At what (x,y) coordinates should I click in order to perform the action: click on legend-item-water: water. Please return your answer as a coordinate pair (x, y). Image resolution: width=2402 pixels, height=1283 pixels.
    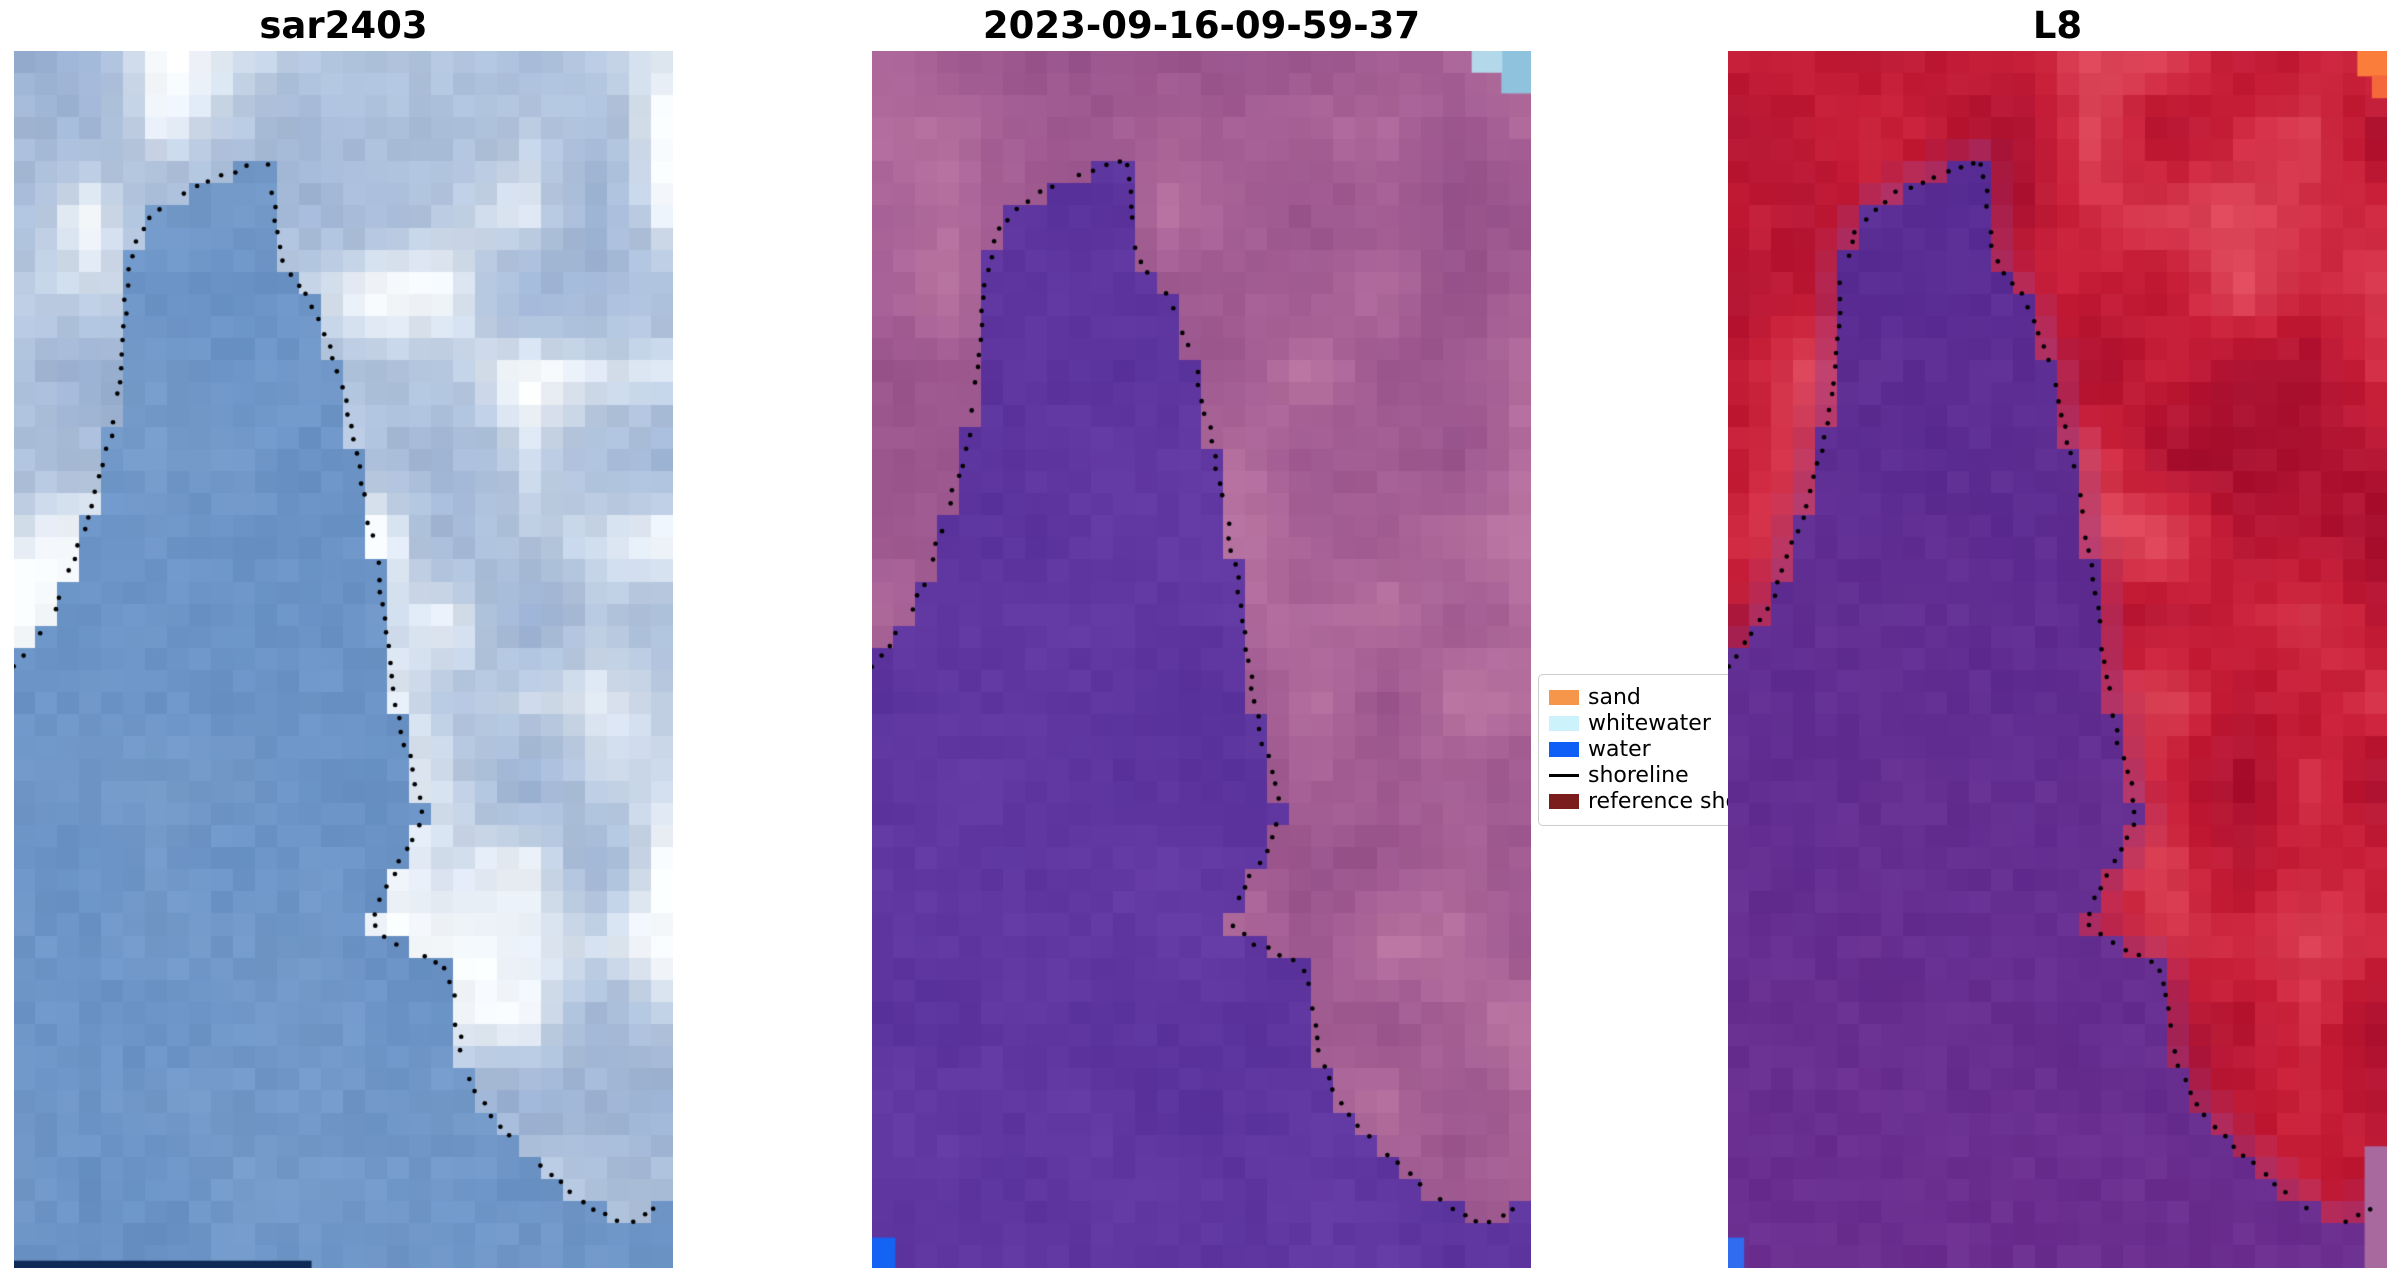
    Looking at the image, I should click on (1646, 749).